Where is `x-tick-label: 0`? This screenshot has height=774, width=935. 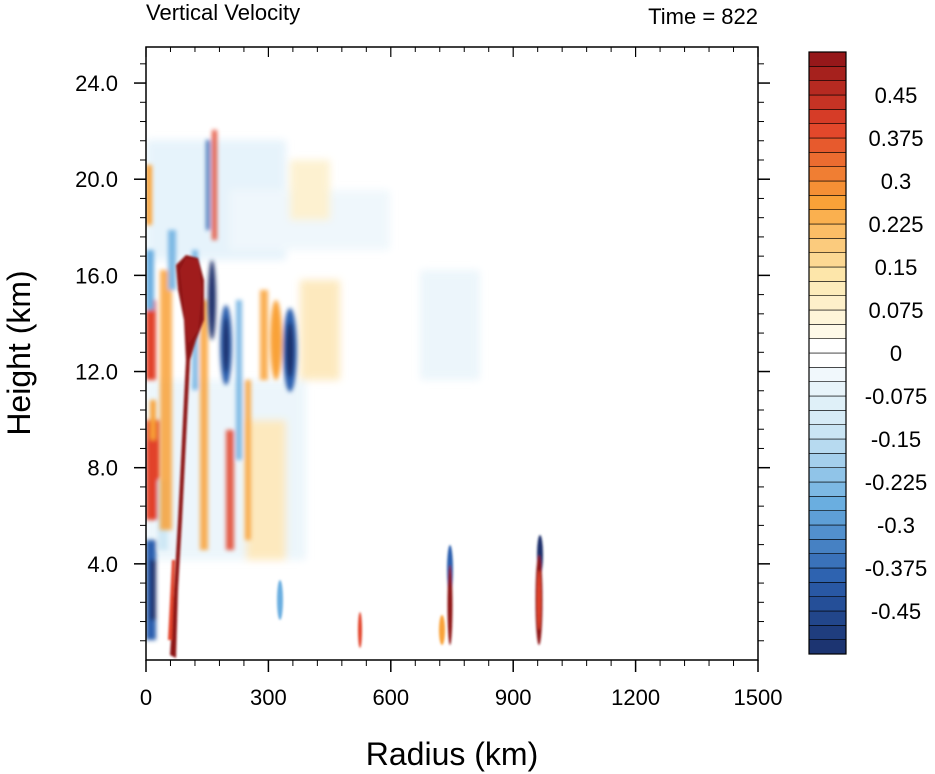
x-tick-label: 0 is located at coordinates (146, 697).